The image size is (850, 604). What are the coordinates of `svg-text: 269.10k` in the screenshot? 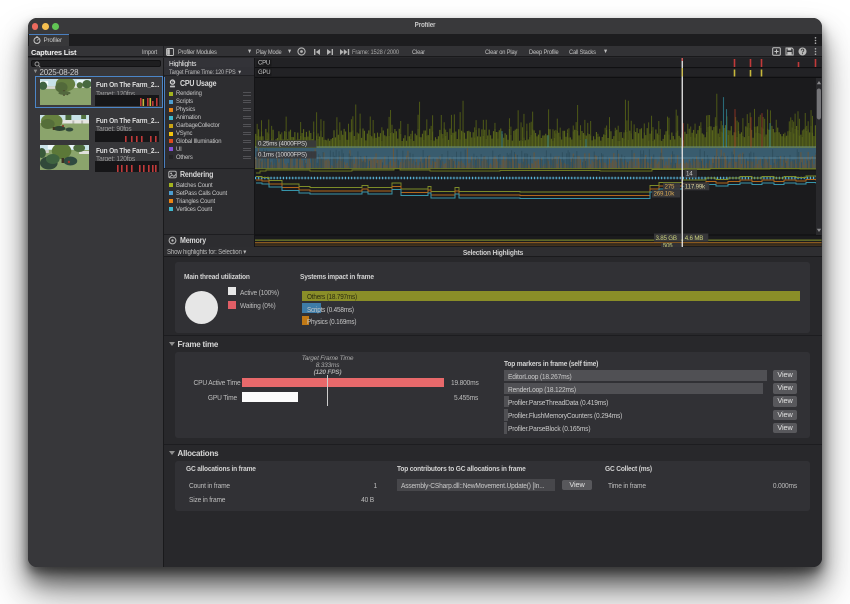 It's located at (665, 193).